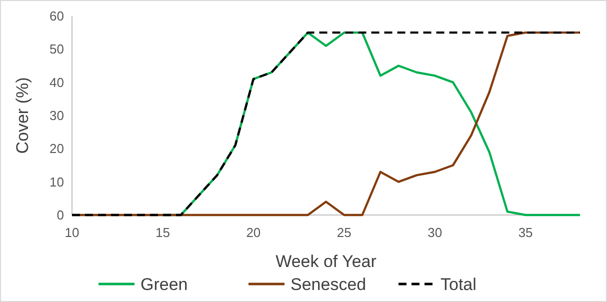 This screenshot has height=302, width=607. I want to click on y-tick-label: 20, so click(57, 148).